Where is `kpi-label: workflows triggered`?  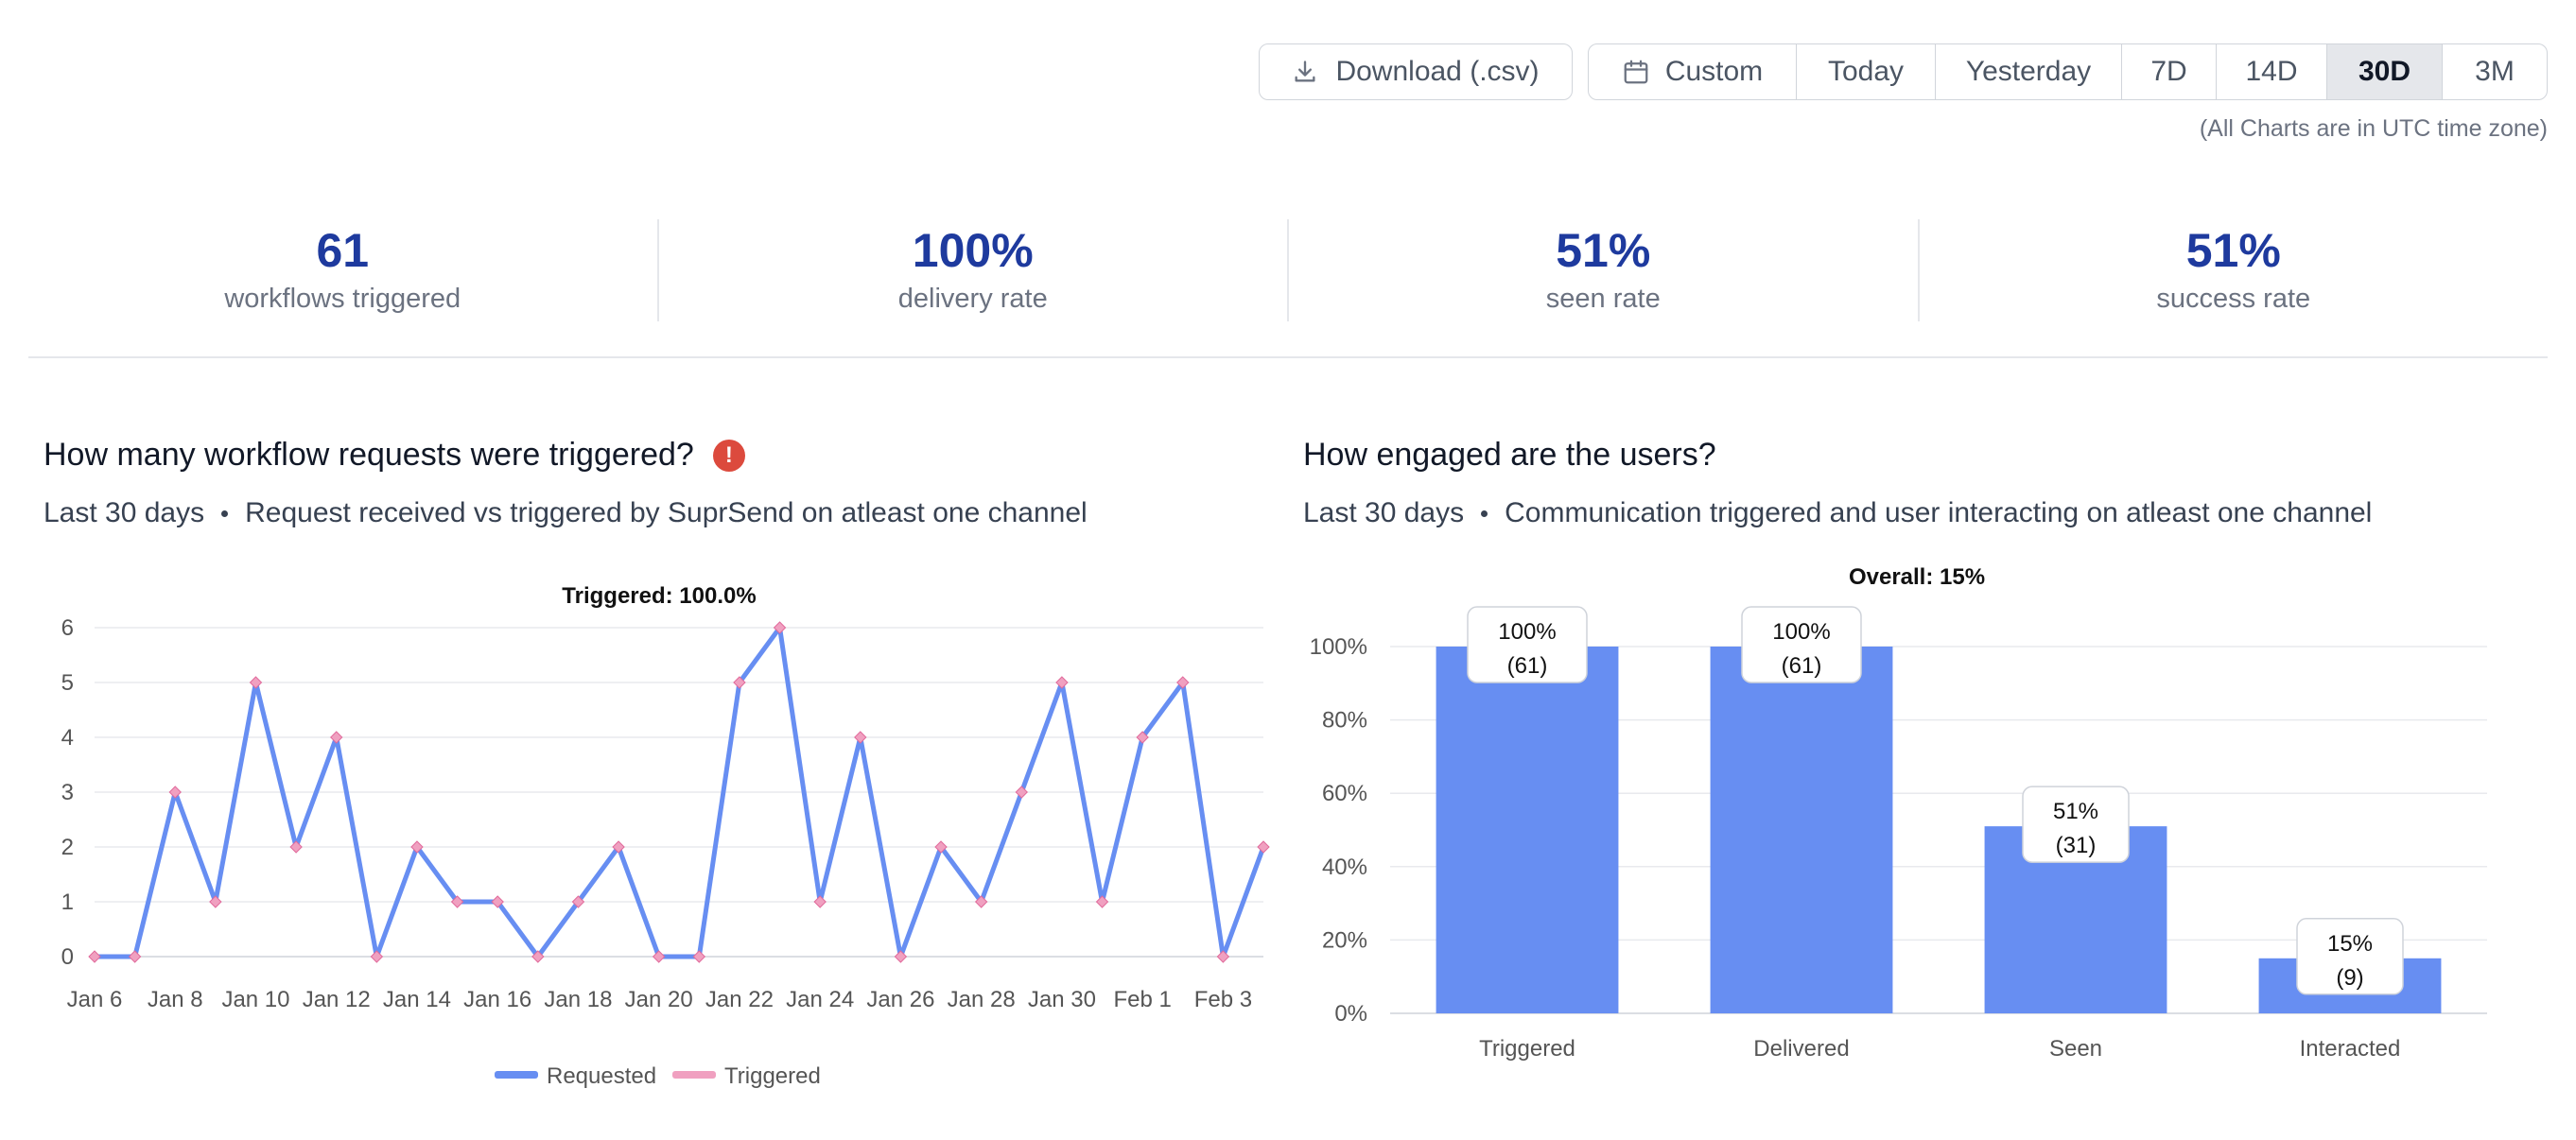 kpi-label: workflows triggered is located at coordinates (342, 299).